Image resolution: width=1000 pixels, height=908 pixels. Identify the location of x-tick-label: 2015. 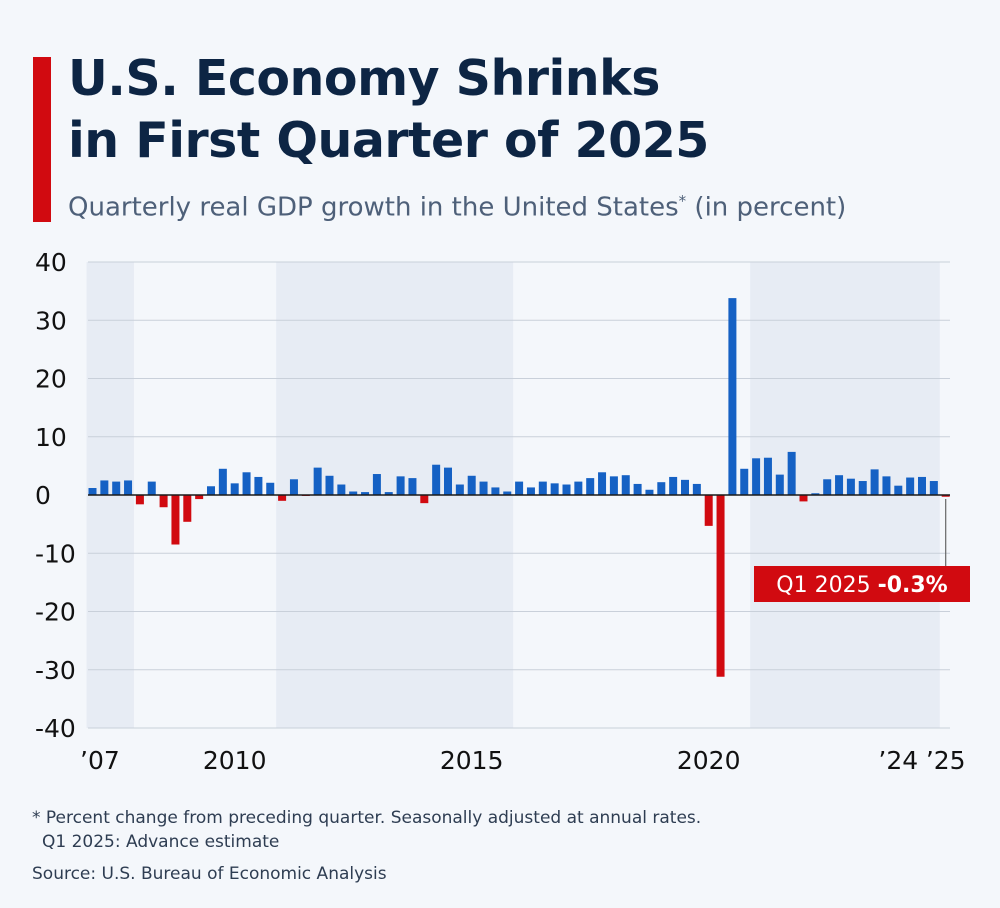
(472, 760).